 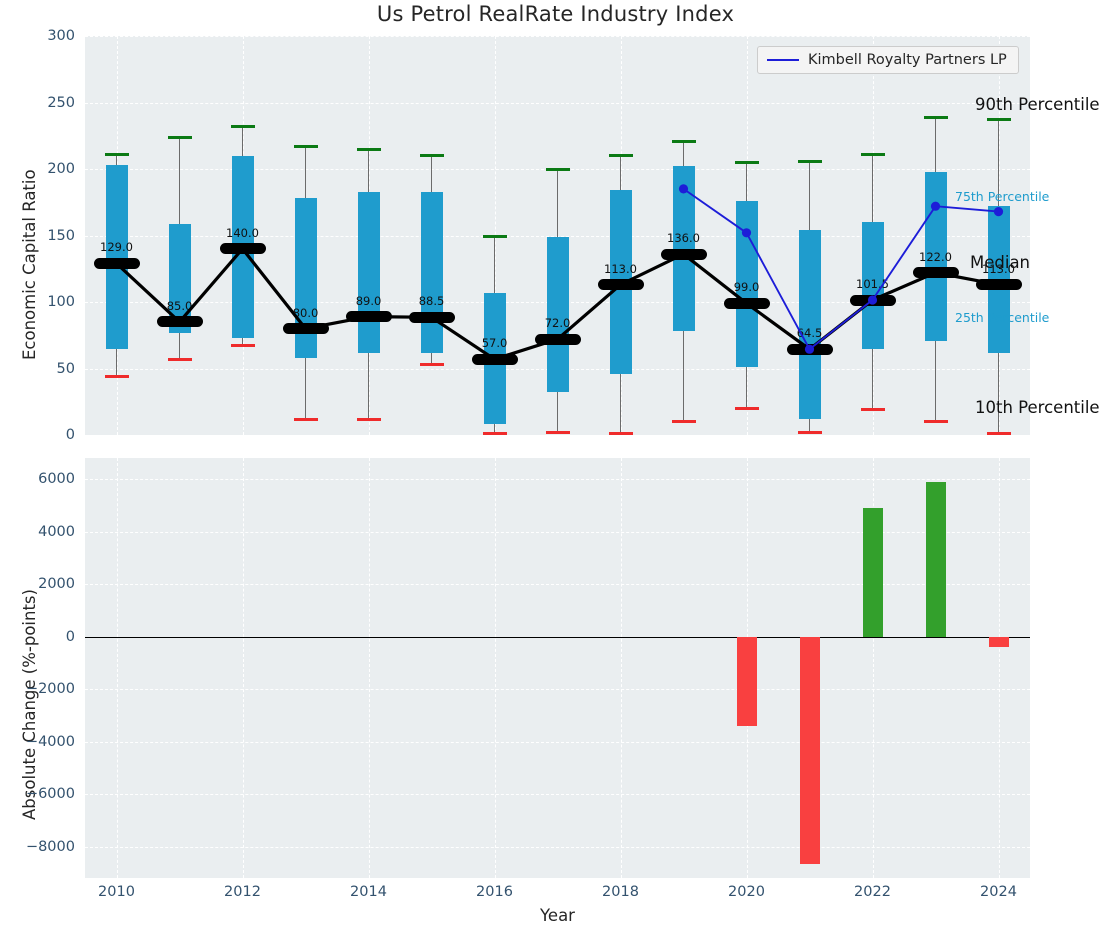 What do you see at coordinates (29, 264) in the screenshot?
I see `top-panel-y-axis-label: Economic Capital Ratio` at bounding box center [29, 264].